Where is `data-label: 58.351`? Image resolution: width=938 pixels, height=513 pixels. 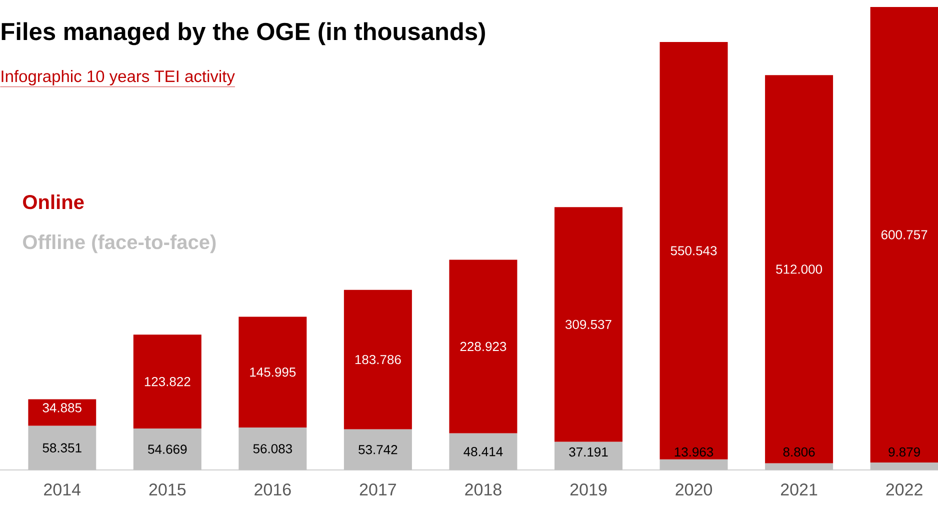 data-label: 58.351 is located at coordinates (62, 447).